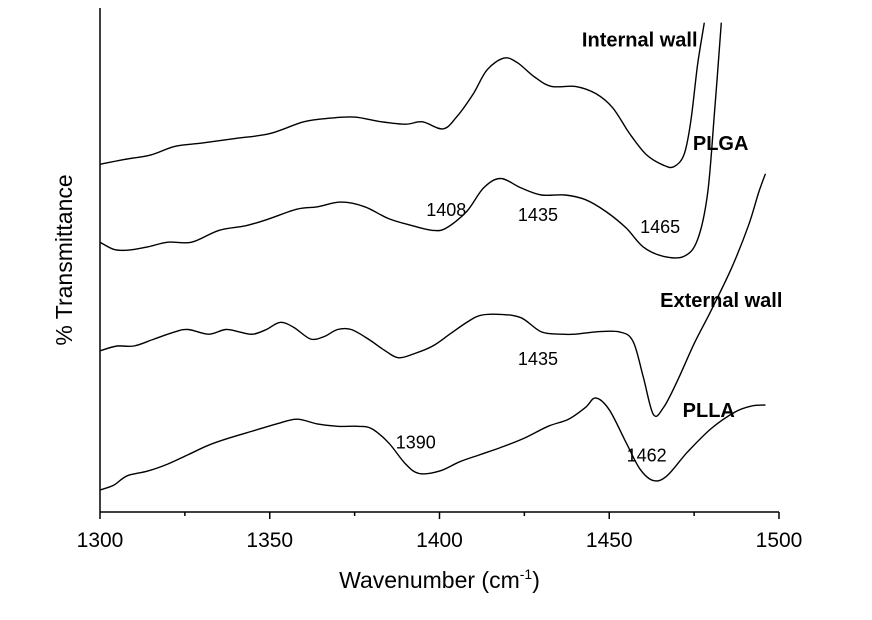  I want to click on series-label-plga: PLGA, so click(721, 144).